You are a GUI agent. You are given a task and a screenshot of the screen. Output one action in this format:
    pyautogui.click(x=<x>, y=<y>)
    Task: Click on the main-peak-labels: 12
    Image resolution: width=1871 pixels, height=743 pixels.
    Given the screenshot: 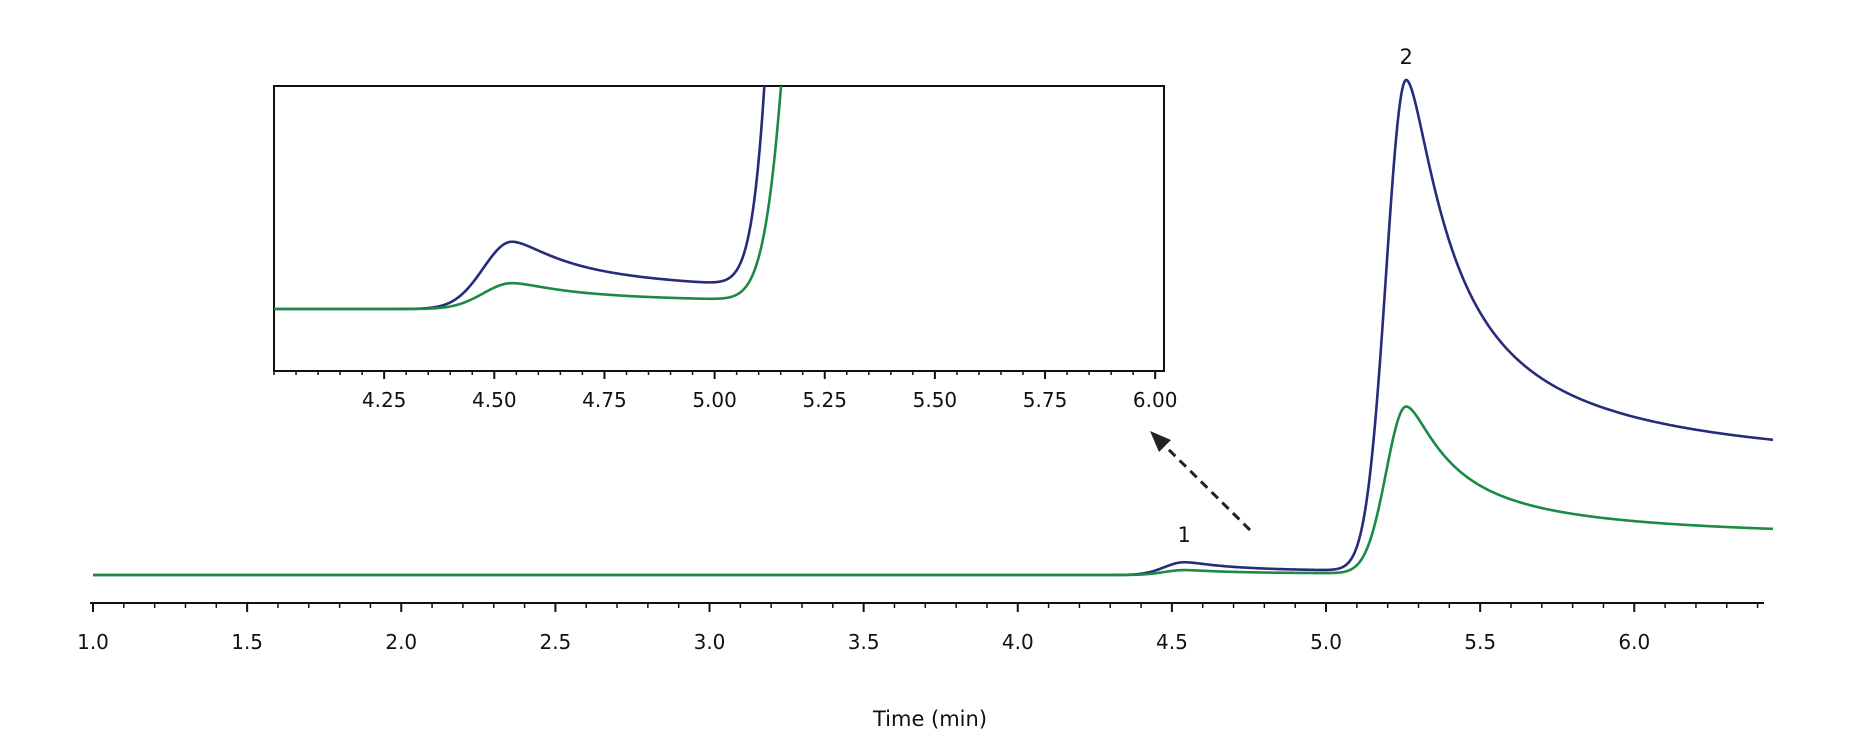 What is the action you would take?
    pyautogui.click(x=1295, y=296)
    